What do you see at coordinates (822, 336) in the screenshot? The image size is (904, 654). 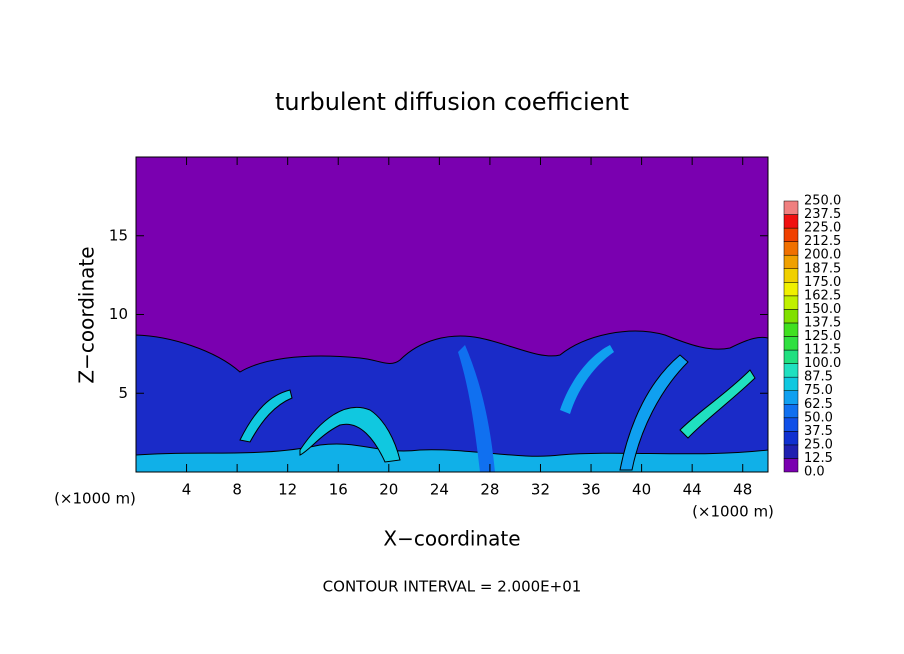 I see `colorbar-label: 125.0` at bounding box center [822, 336].